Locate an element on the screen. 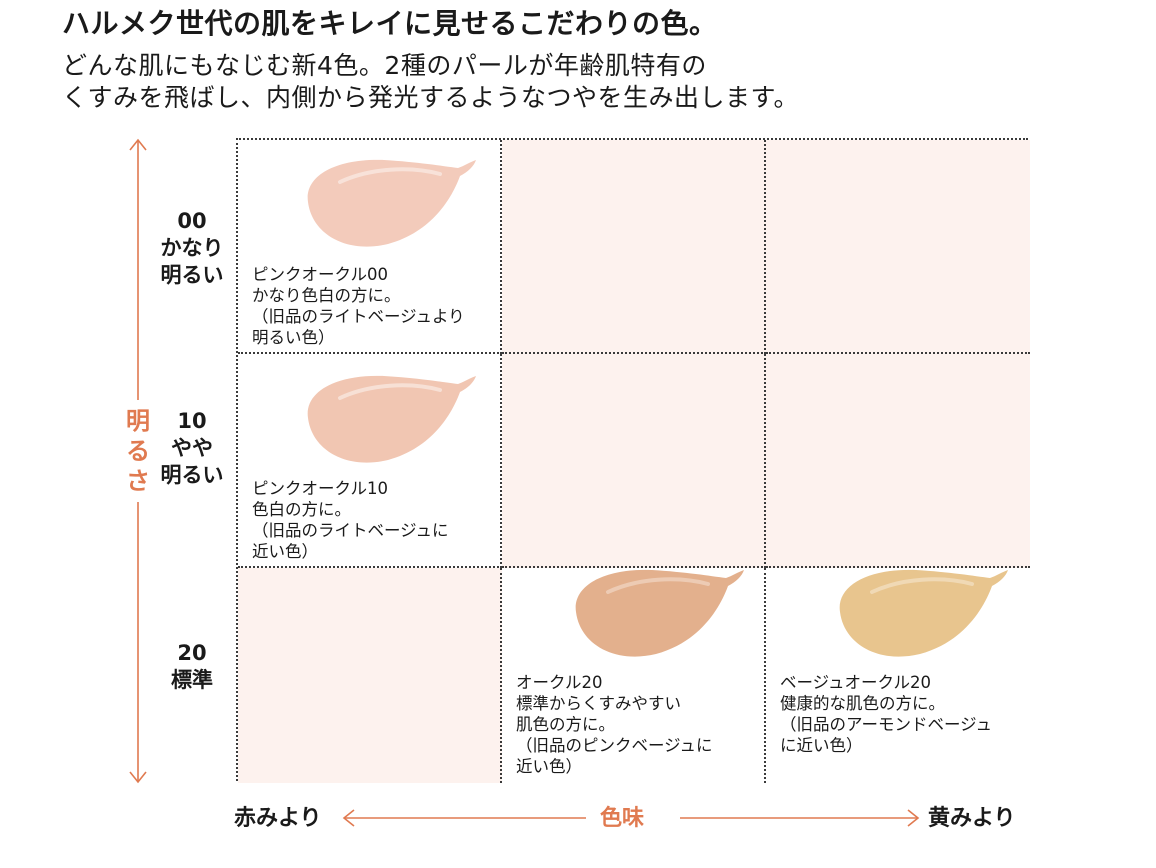 The width and height of the screenshot is (1156, 868). row-label-10: 10 やや 明るい is located at coordinates (192, 448).